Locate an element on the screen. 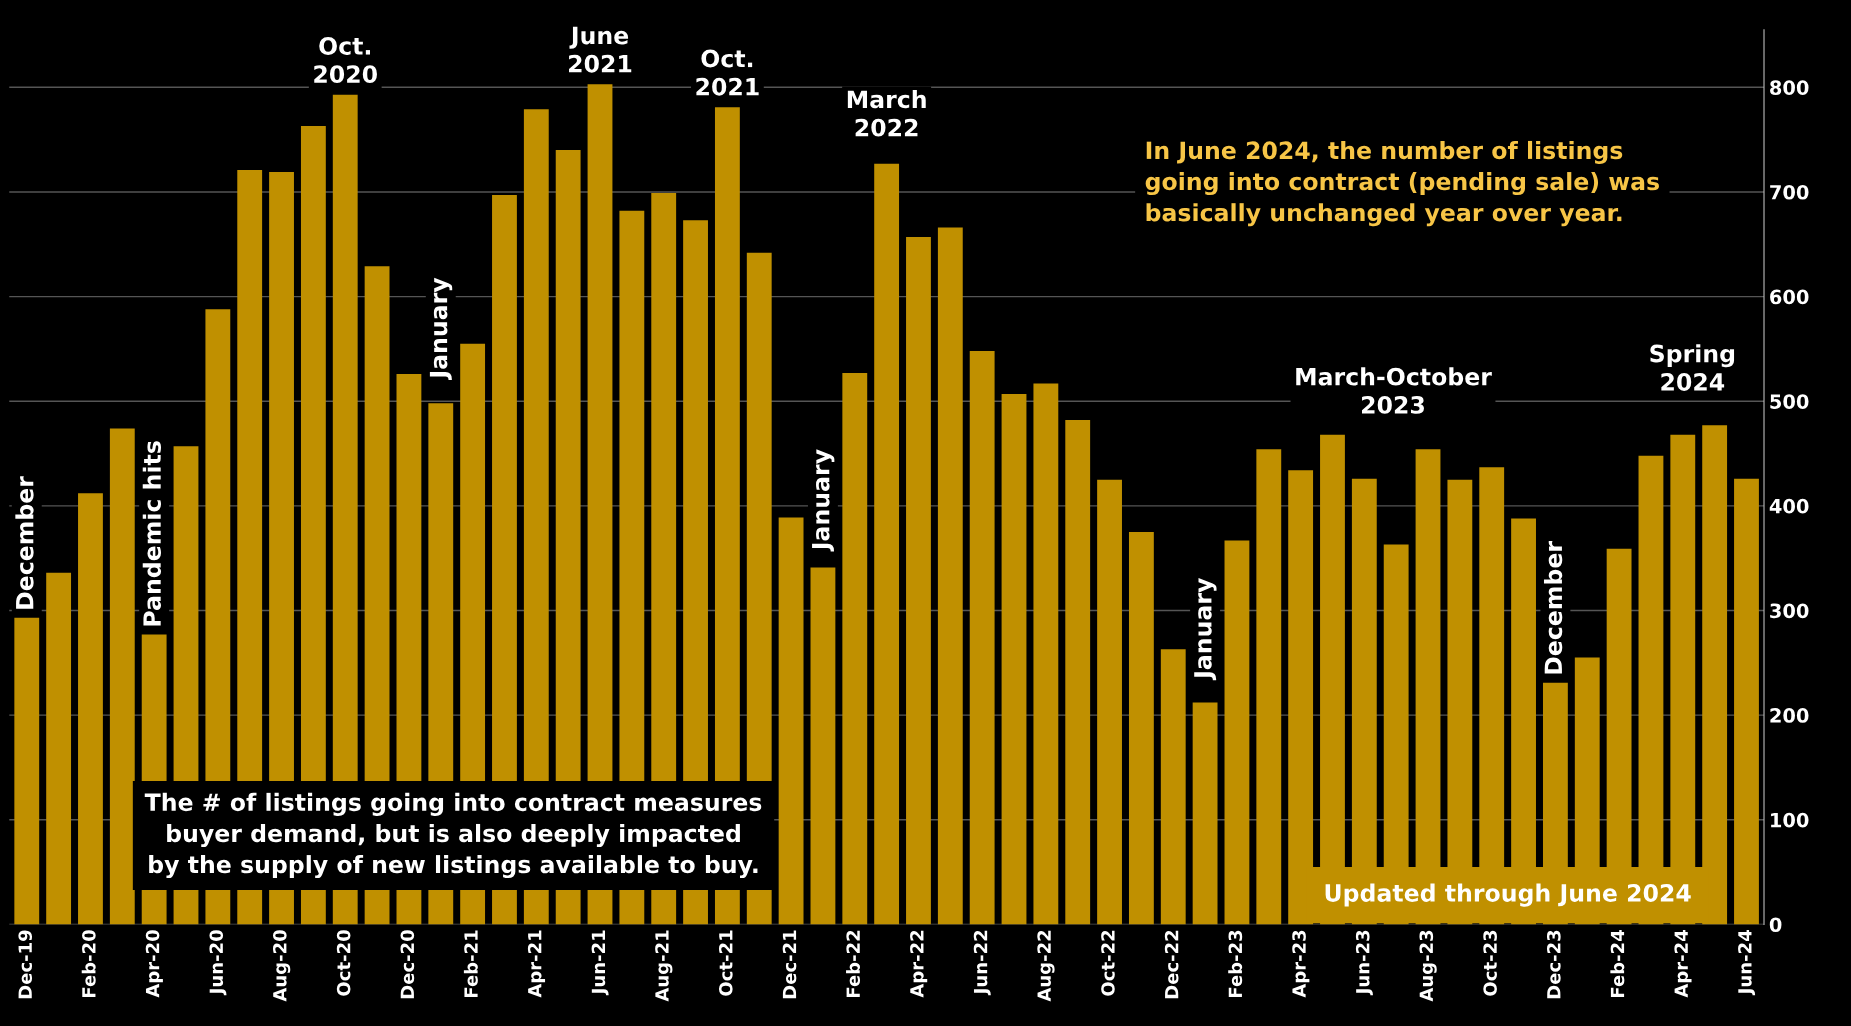 The width and height of the screenshot is (1851, 1026). x-tick-label: Apr-21 is located at coordinates (536, 964).